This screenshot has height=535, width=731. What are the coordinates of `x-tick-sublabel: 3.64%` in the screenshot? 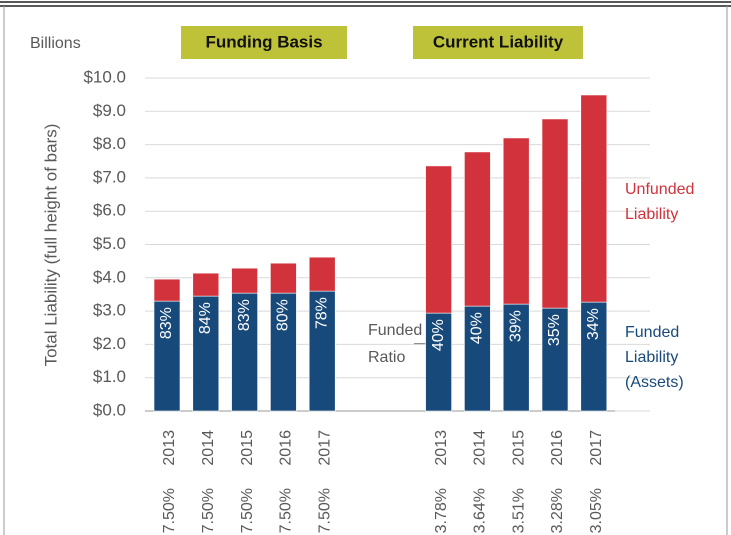 It's located at (480, 510).